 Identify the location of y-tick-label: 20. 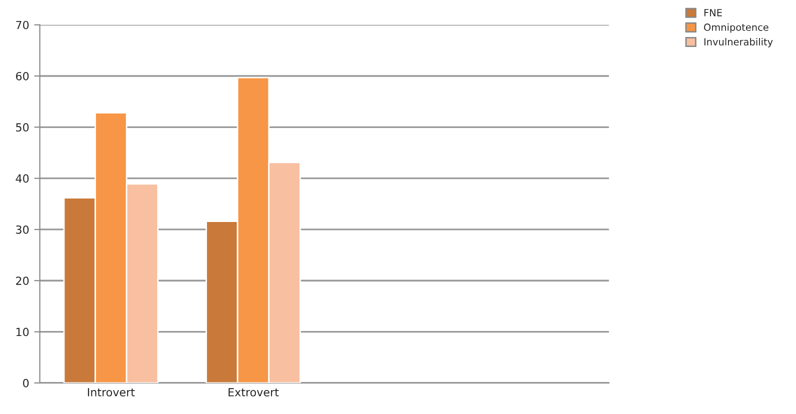
(22, 281).